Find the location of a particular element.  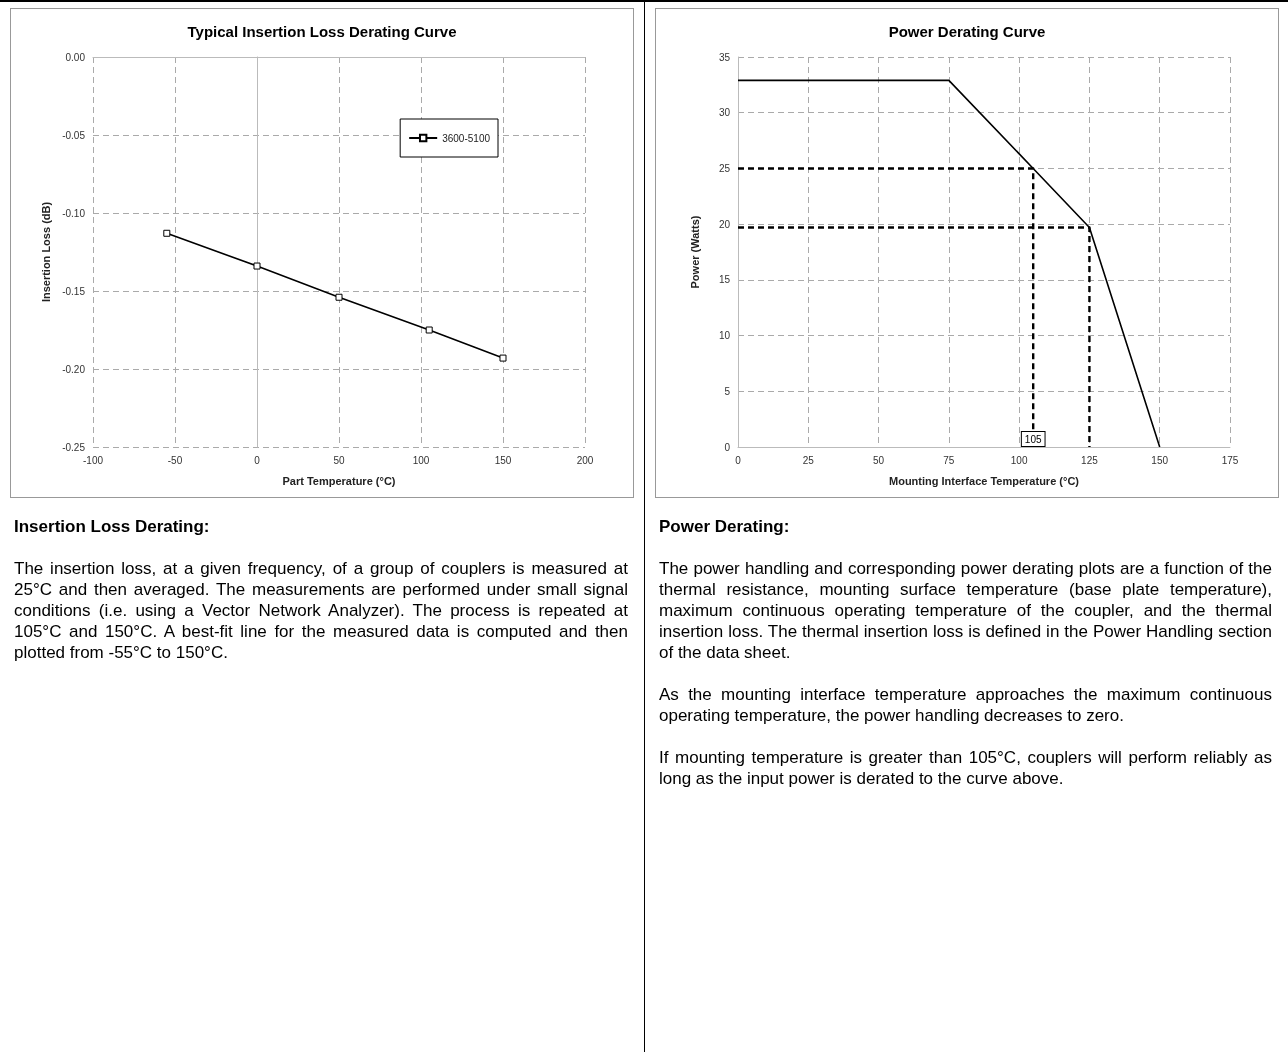

y-tick-label: 35 is located at coordinates (724, 57).